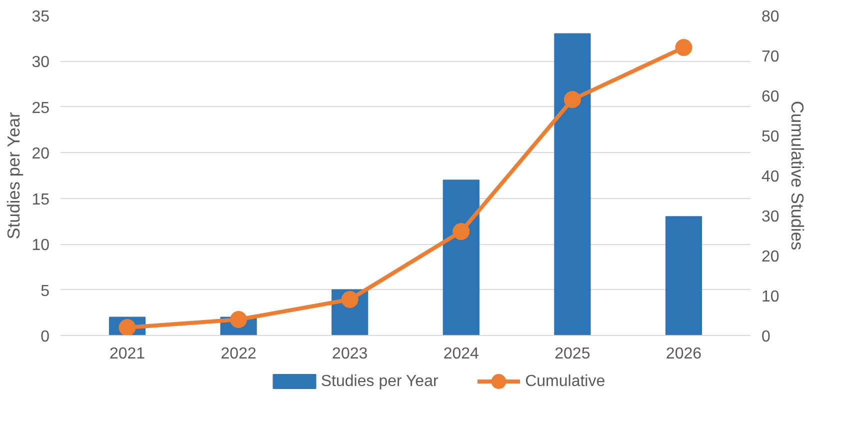 This screenshot has width=851, height=438. I want to click on x-tick-label: 2025, so click(572, 354).